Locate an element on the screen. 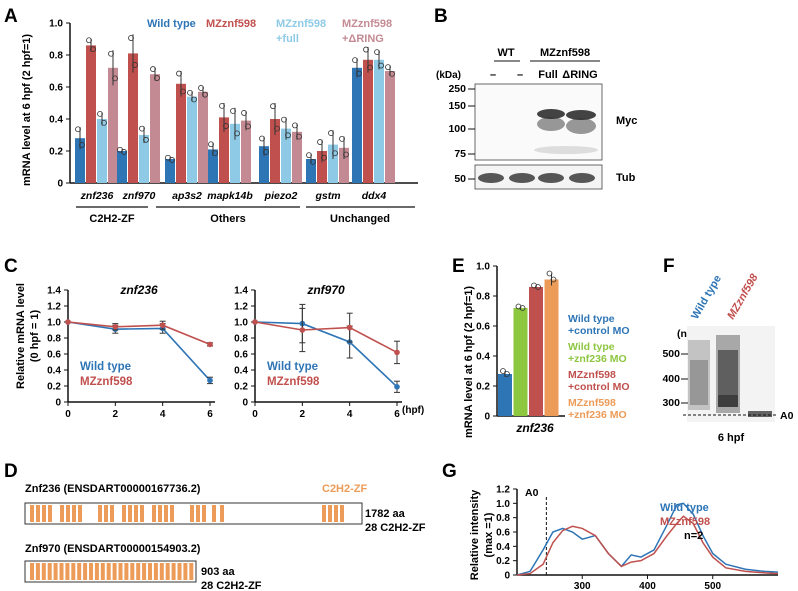  a-category-label: ddx4 is located at coordinates (374, 196).